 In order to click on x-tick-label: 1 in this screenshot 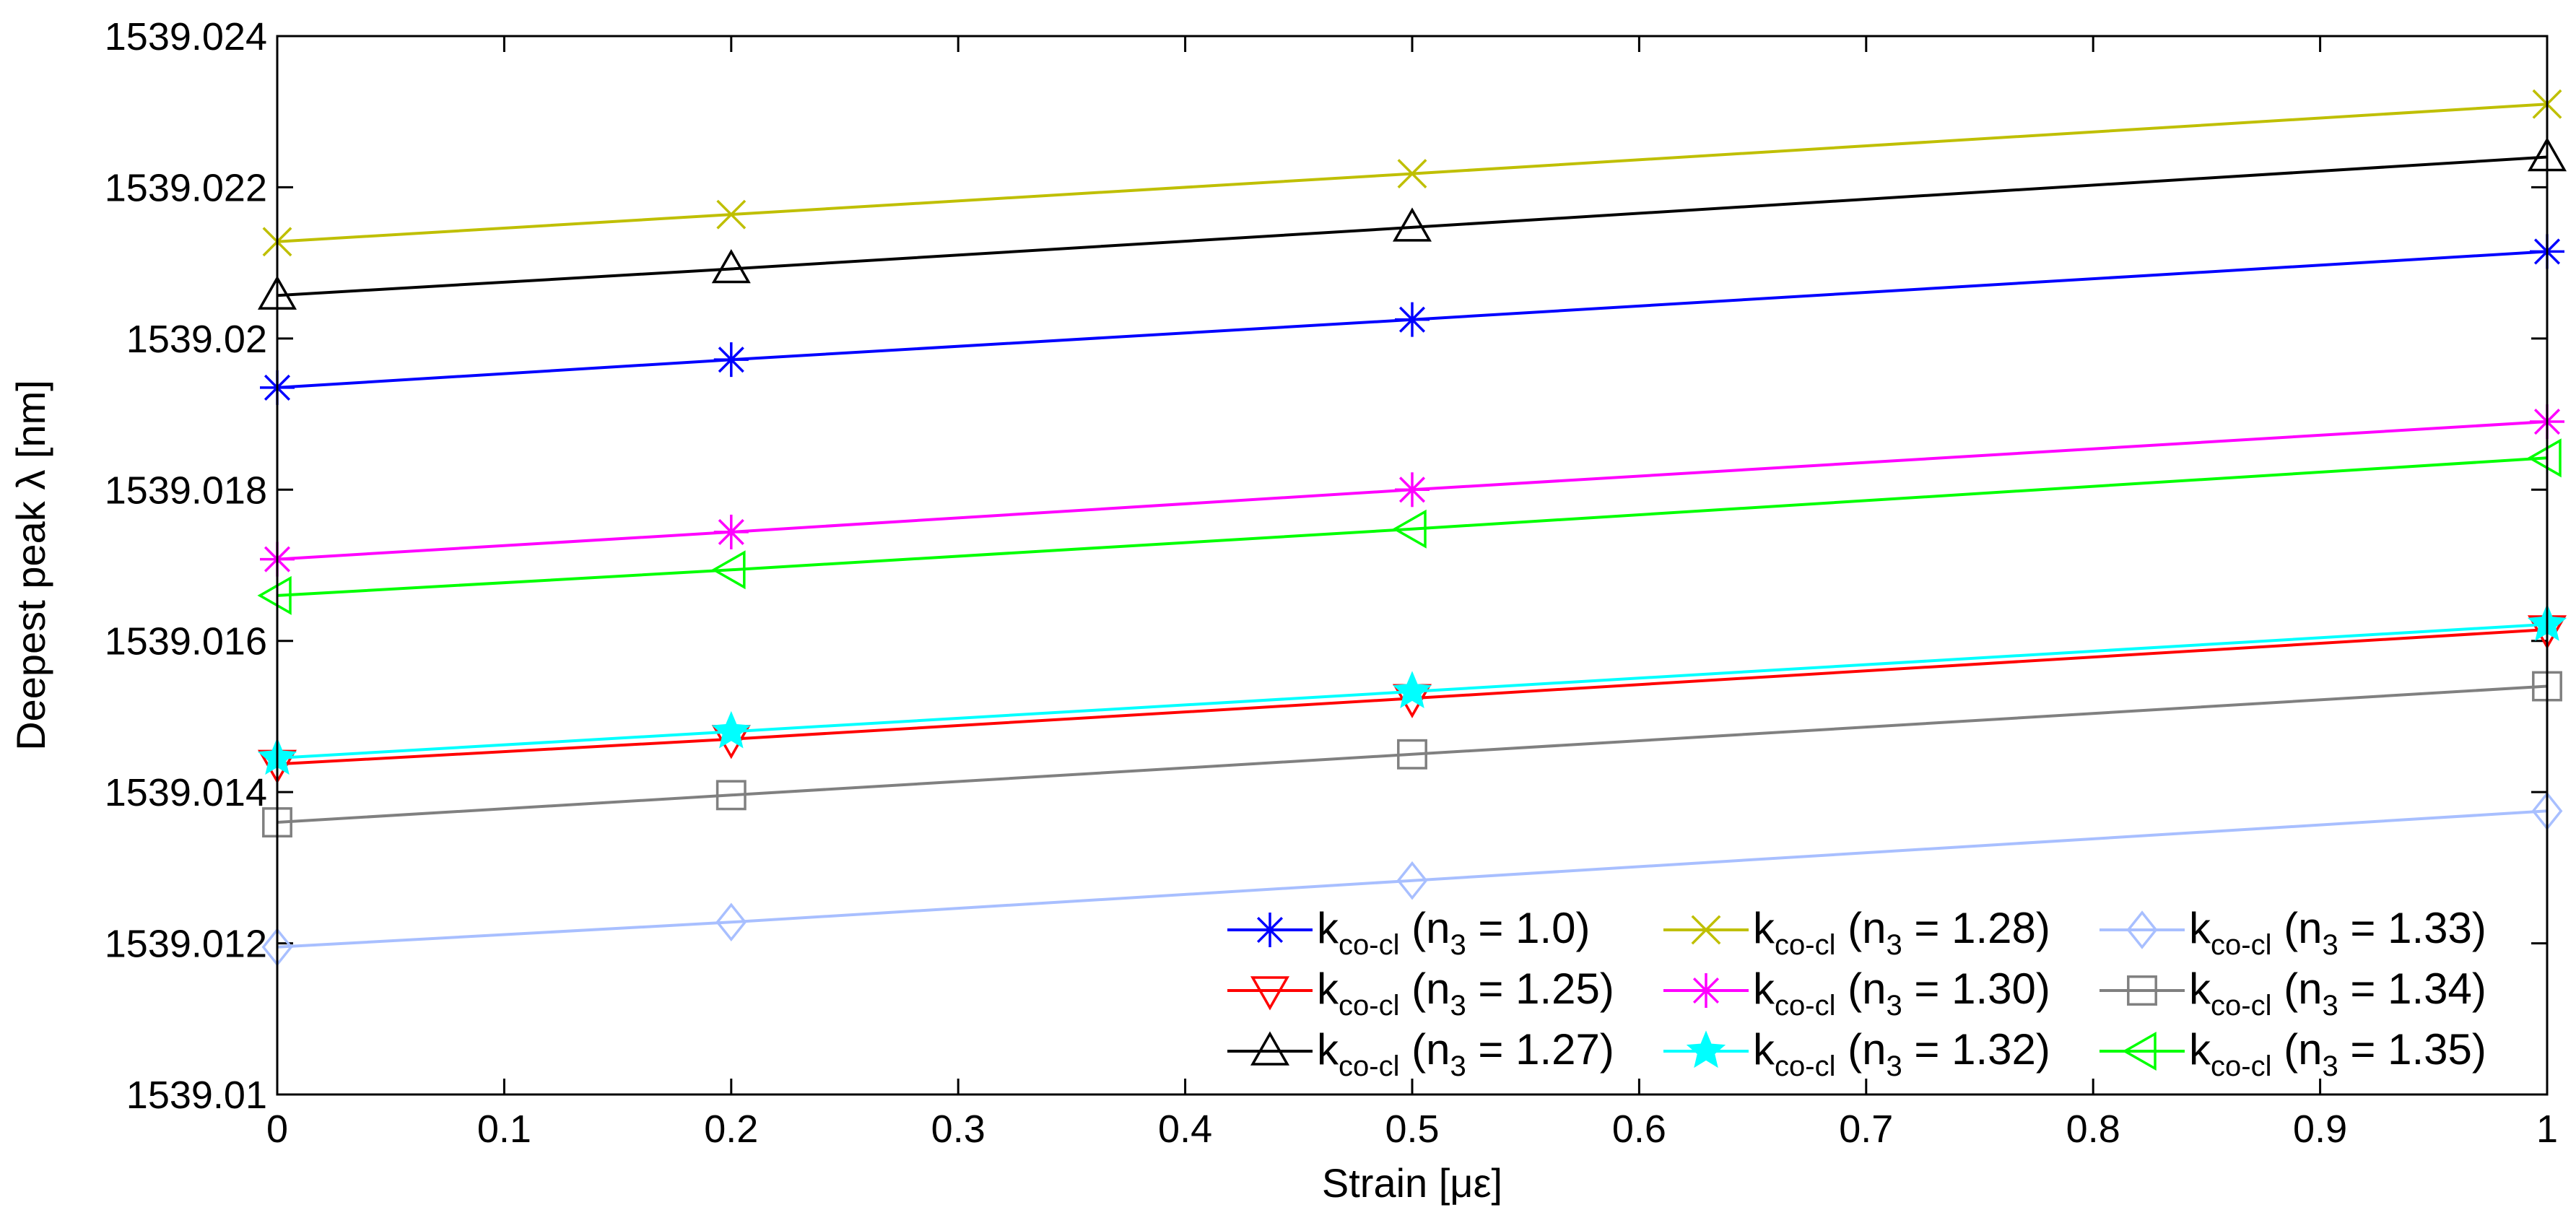, I will do `click(2547, 1129)`.